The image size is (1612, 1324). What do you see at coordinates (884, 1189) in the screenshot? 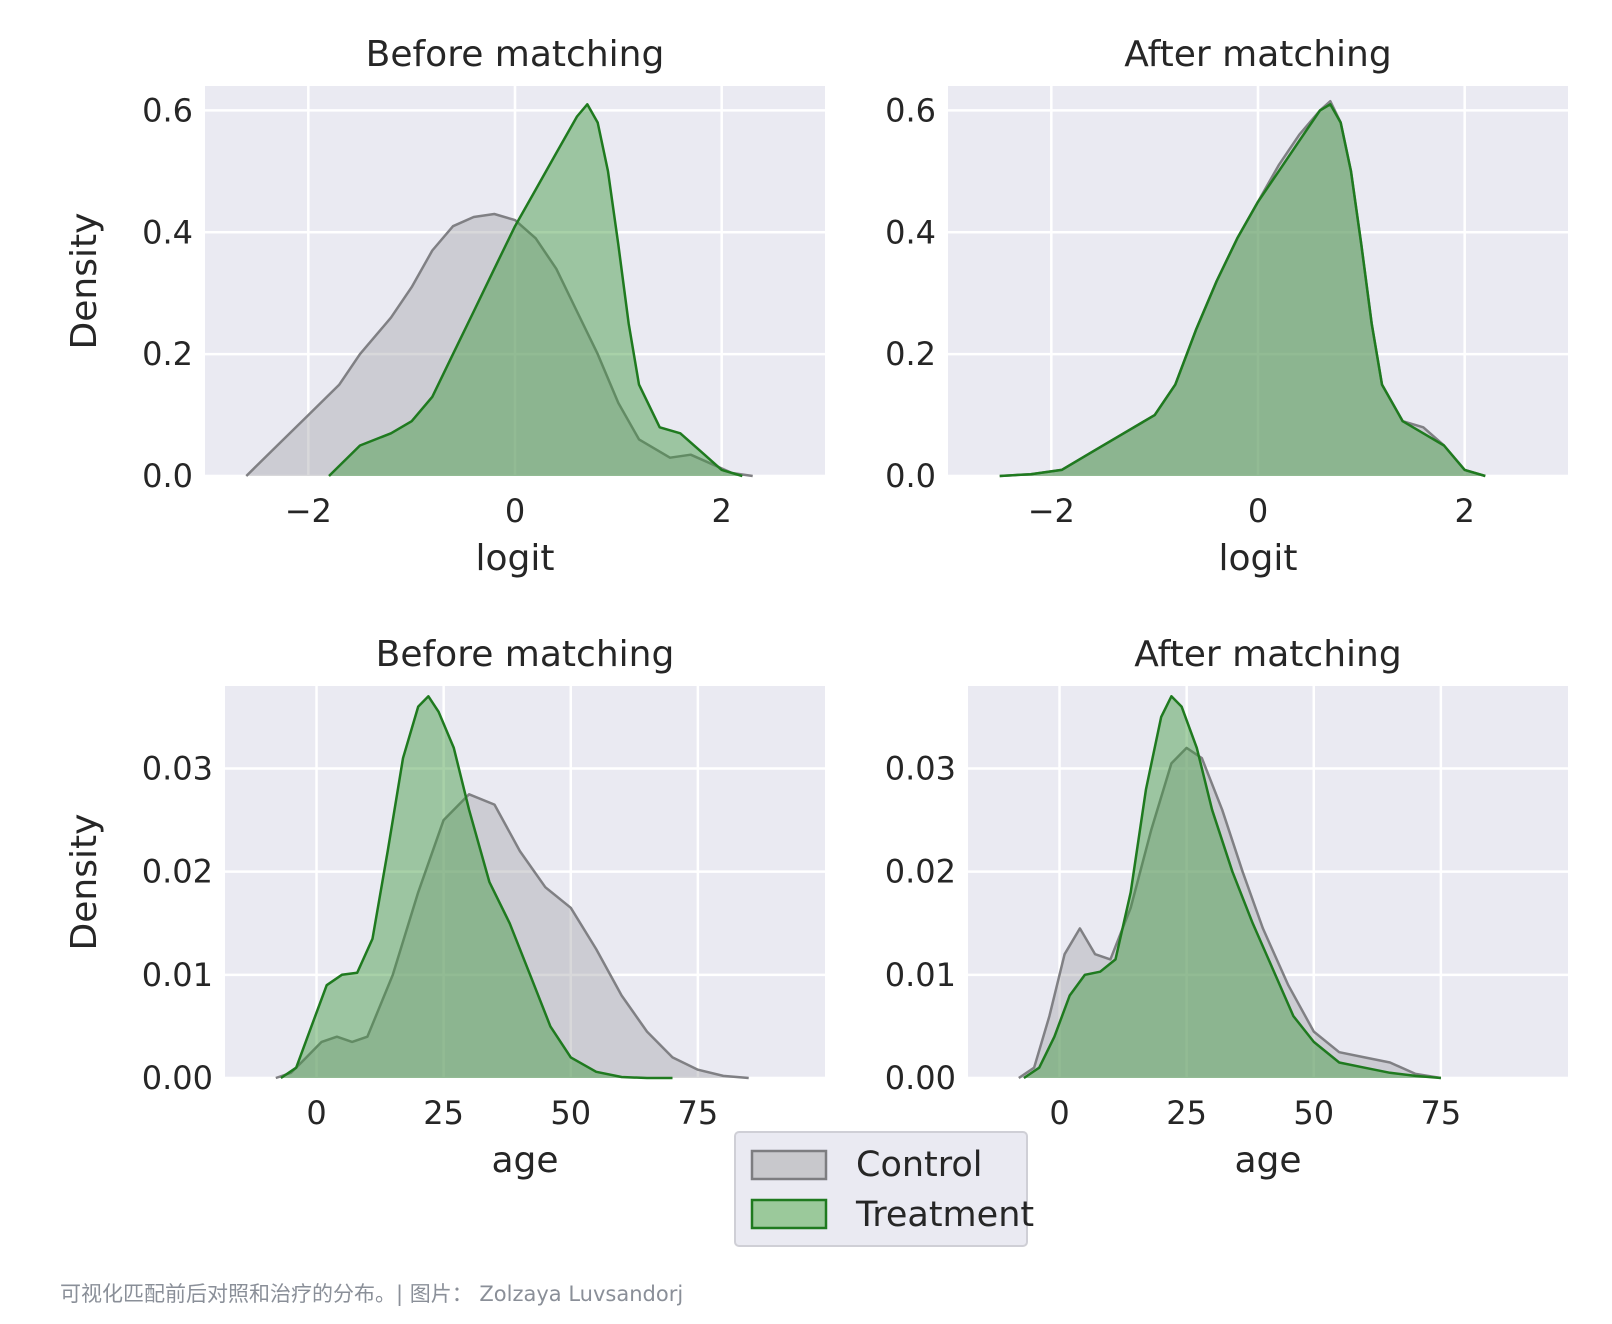
I see `legend: Control Treatment` at bounding box center [884, 1189].